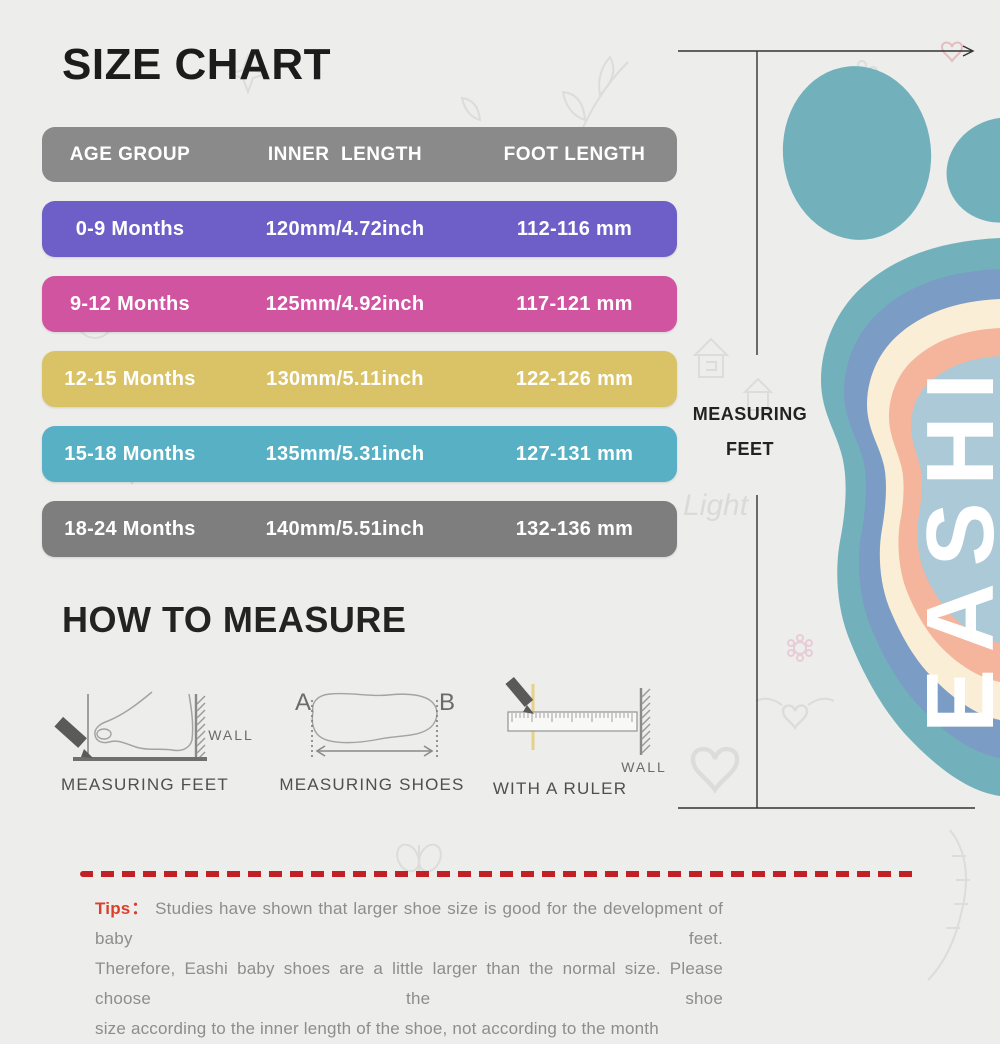 The width and height of the screenshot is (1000, 1044). What do you see at coordinates (345, 378) in the screenshot?
I see `inner-cell: 130mm/5.11inch` at bounding box center [345, 378].